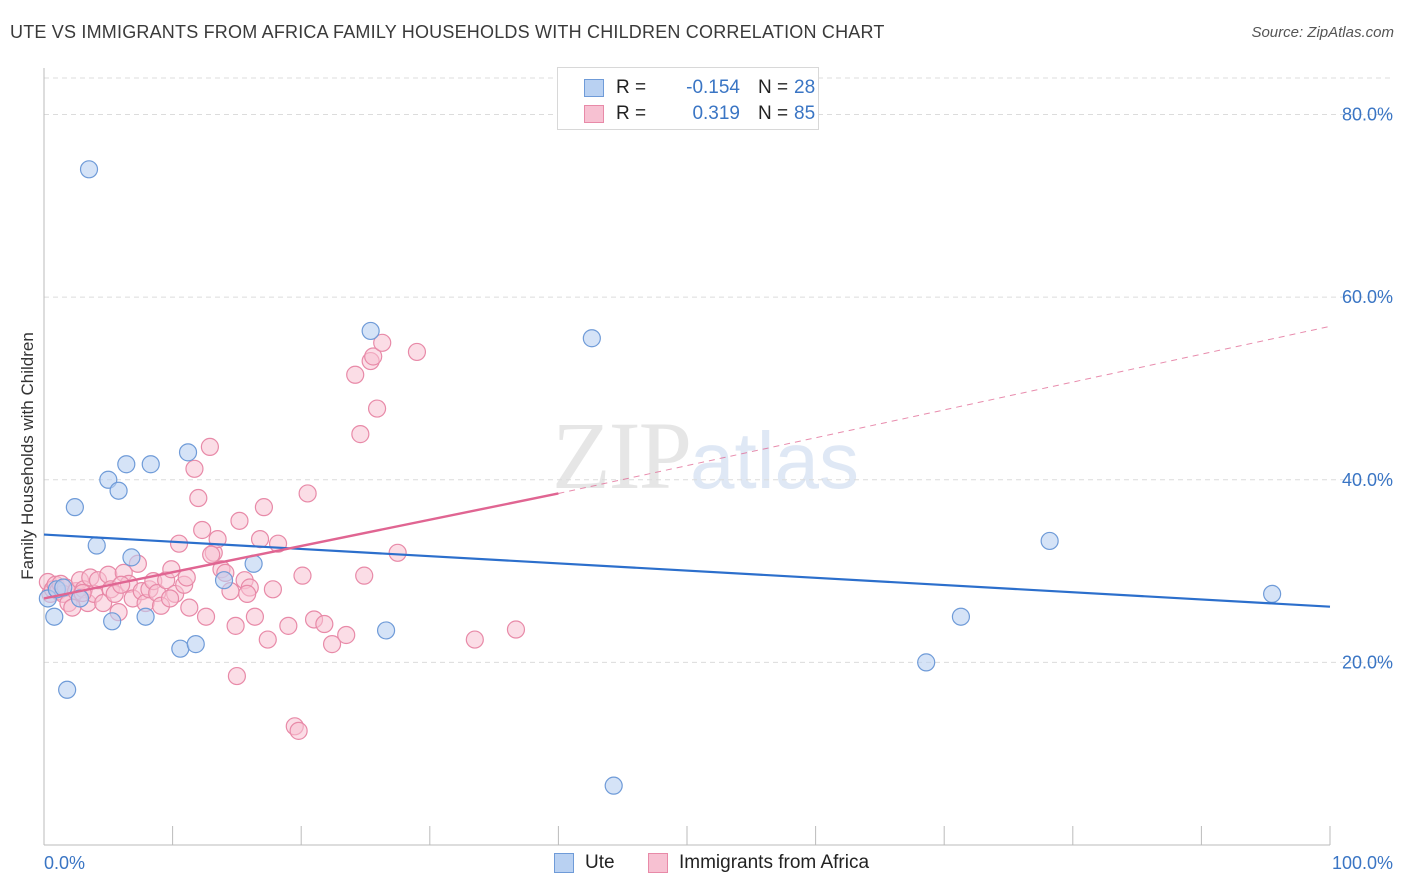 Image resolution: width=1406 pixels, height=892 pixels. I want to click on africa-trend-line, so click(301, 546).